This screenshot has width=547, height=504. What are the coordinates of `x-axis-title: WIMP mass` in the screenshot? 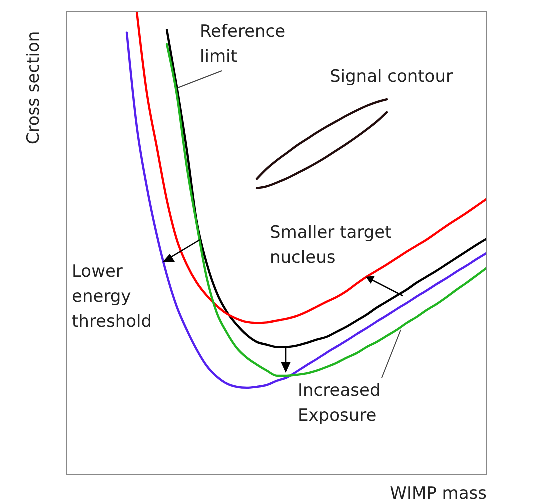 It's located at (439, 494).